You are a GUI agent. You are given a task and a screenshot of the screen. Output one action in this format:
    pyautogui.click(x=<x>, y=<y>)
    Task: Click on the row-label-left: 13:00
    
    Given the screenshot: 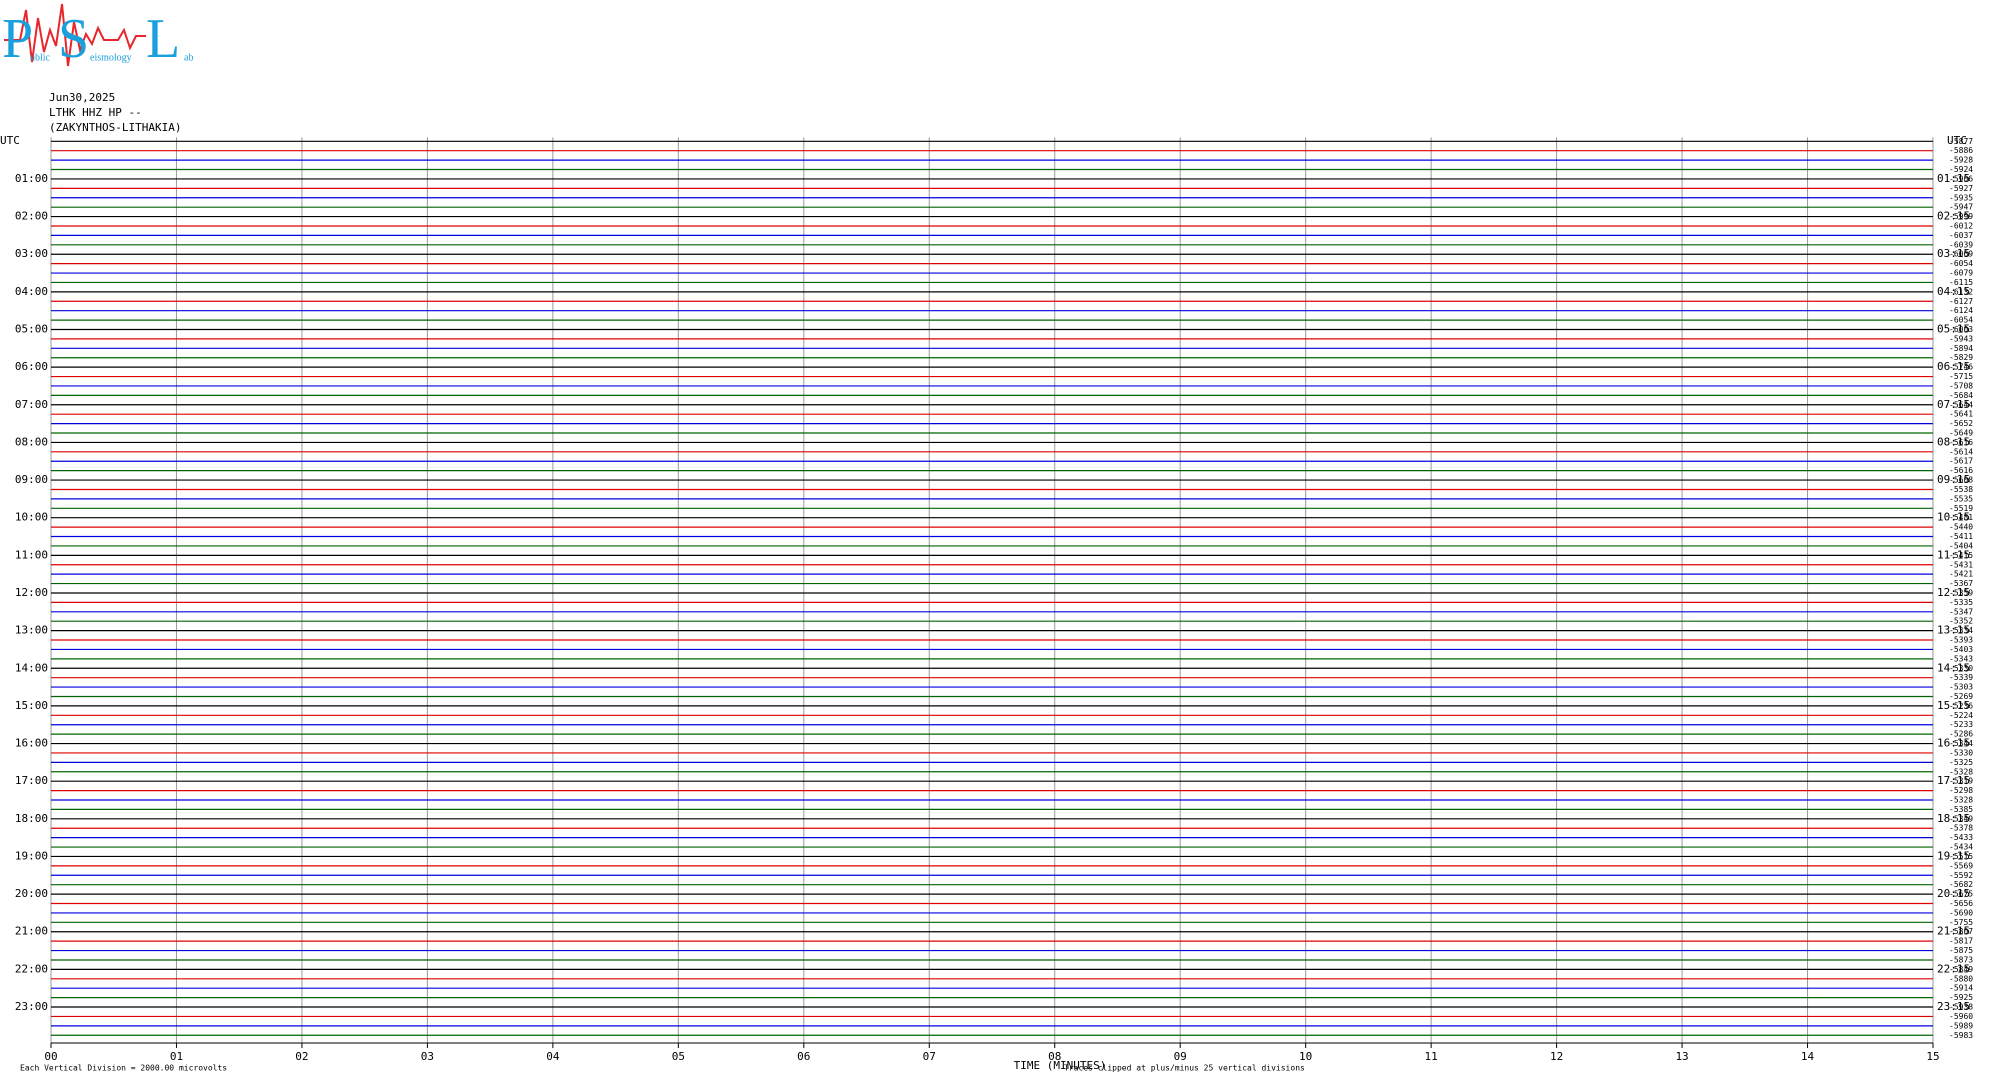 What is the action you would take?
    pyautogui.click(x=31, y=630)
    